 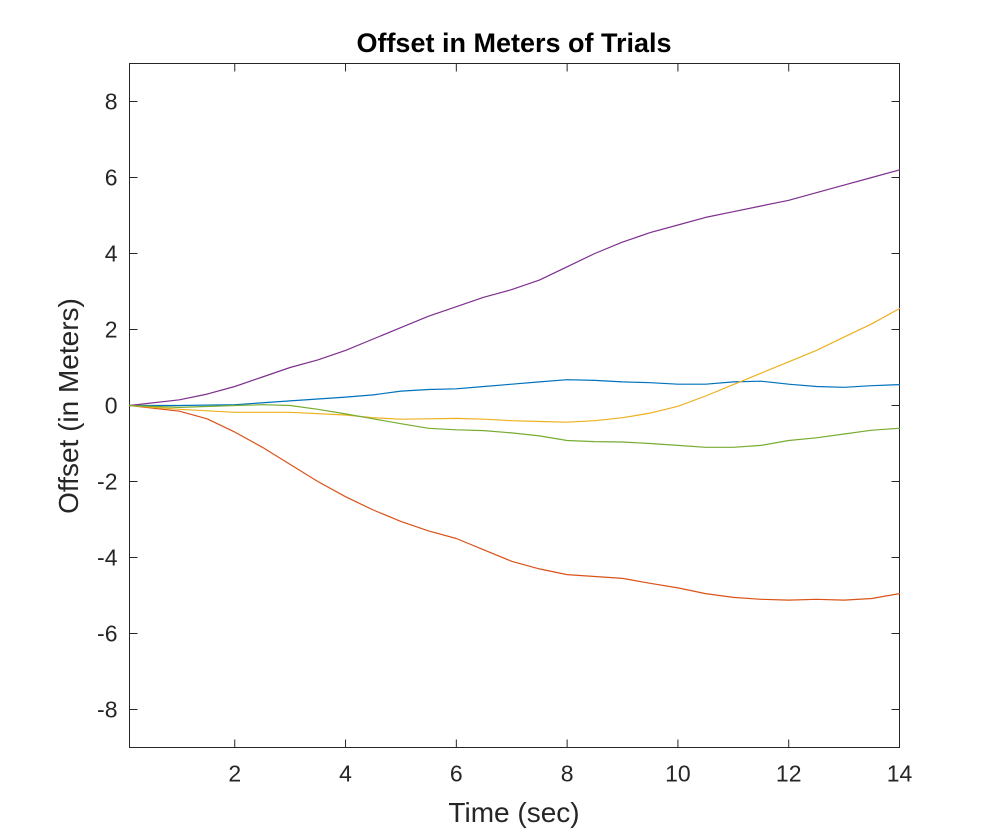 What do you see at coordinates (456, 774) in the screenshot?
I see `x-tick-label: 6` at bounding box center [456, 774].